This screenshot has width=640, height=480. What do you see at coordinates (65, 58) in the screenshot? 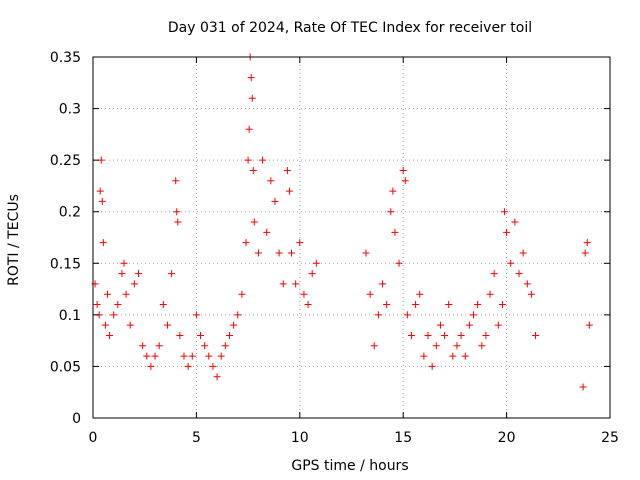
I see `y-tick-label: 0.35` at bounding box center [65, 58].